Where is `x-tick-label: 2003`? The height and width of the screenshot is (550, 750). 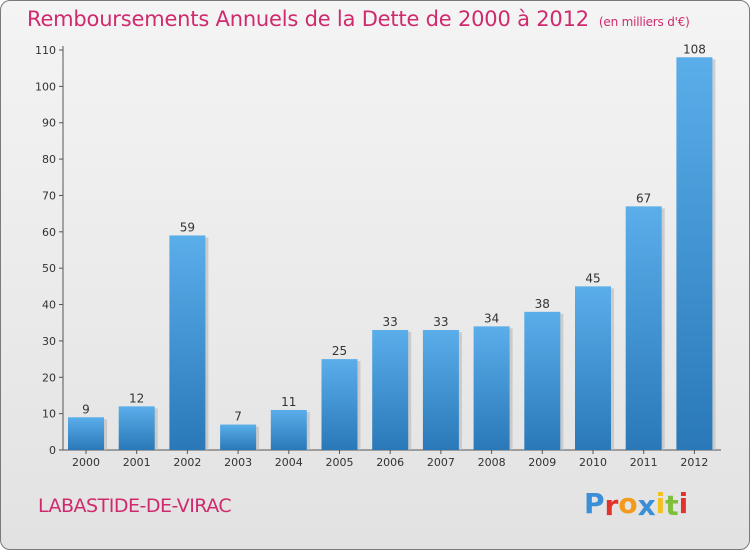 x-tick-label: 2003 is located at coordinates (238, 462).